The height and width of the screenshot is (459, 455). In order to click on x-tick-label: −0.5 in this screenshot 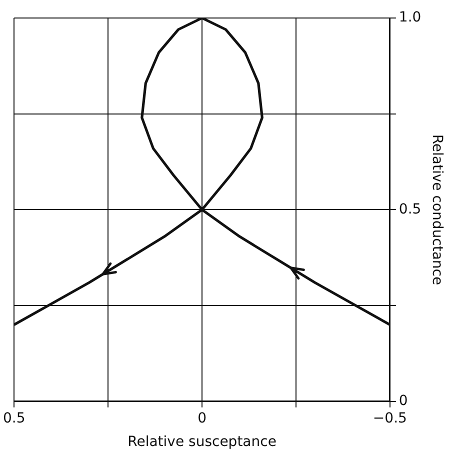, I will do `click(389, 418)`.